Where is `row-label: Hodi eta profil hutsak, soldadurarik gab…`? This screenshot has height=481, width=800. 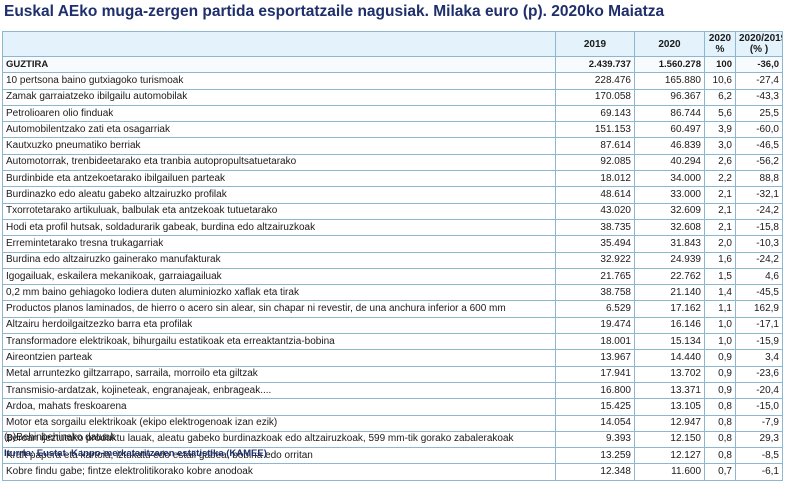 row-label: Hodi eta profil hutsak, soldadurarik gab… is located at coordinates (279, 227).